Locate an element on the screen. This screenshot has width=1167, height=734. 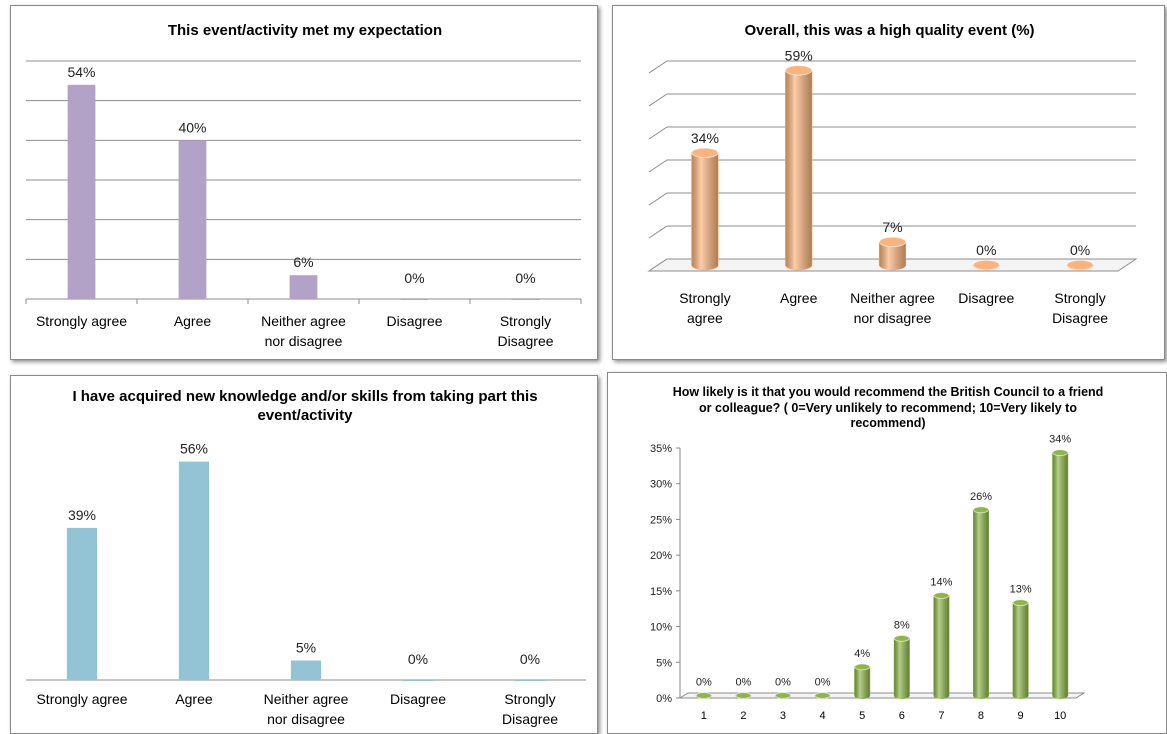
value-label: 56% is located at coordinates (194, 449).